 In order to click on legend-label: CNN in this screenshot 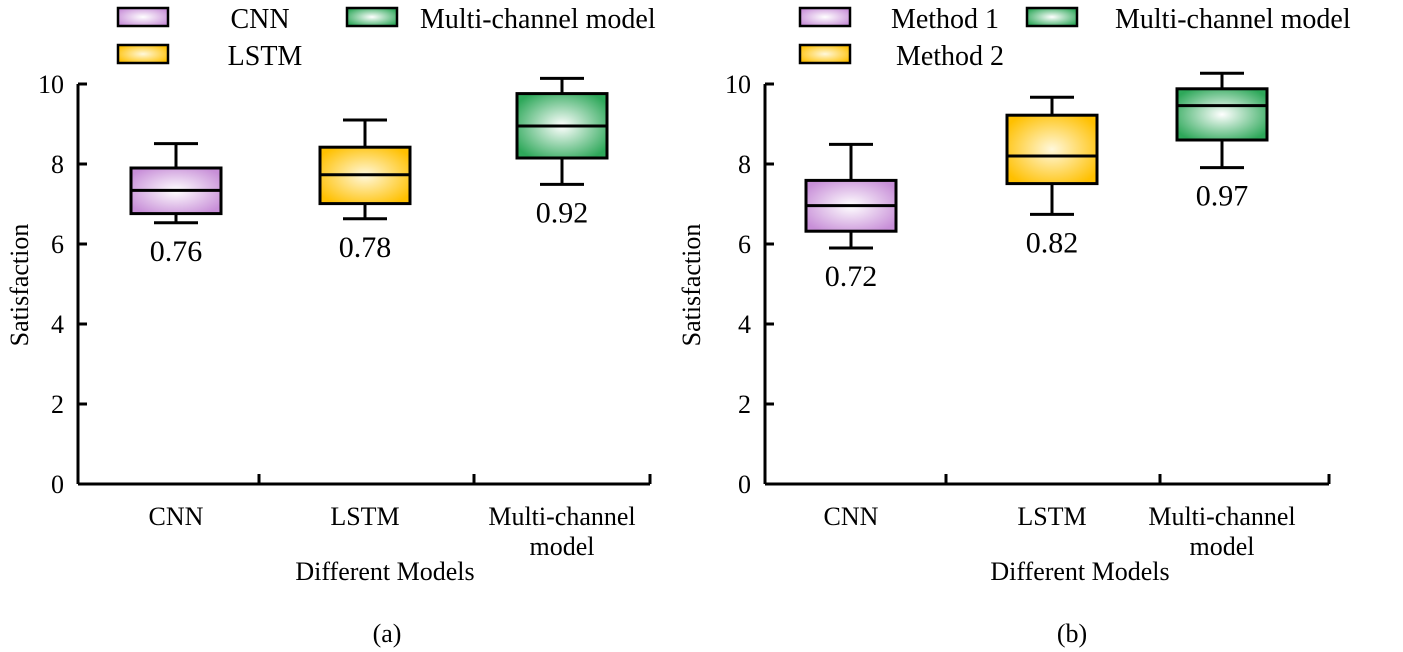, I will do `click(259, 19)`.